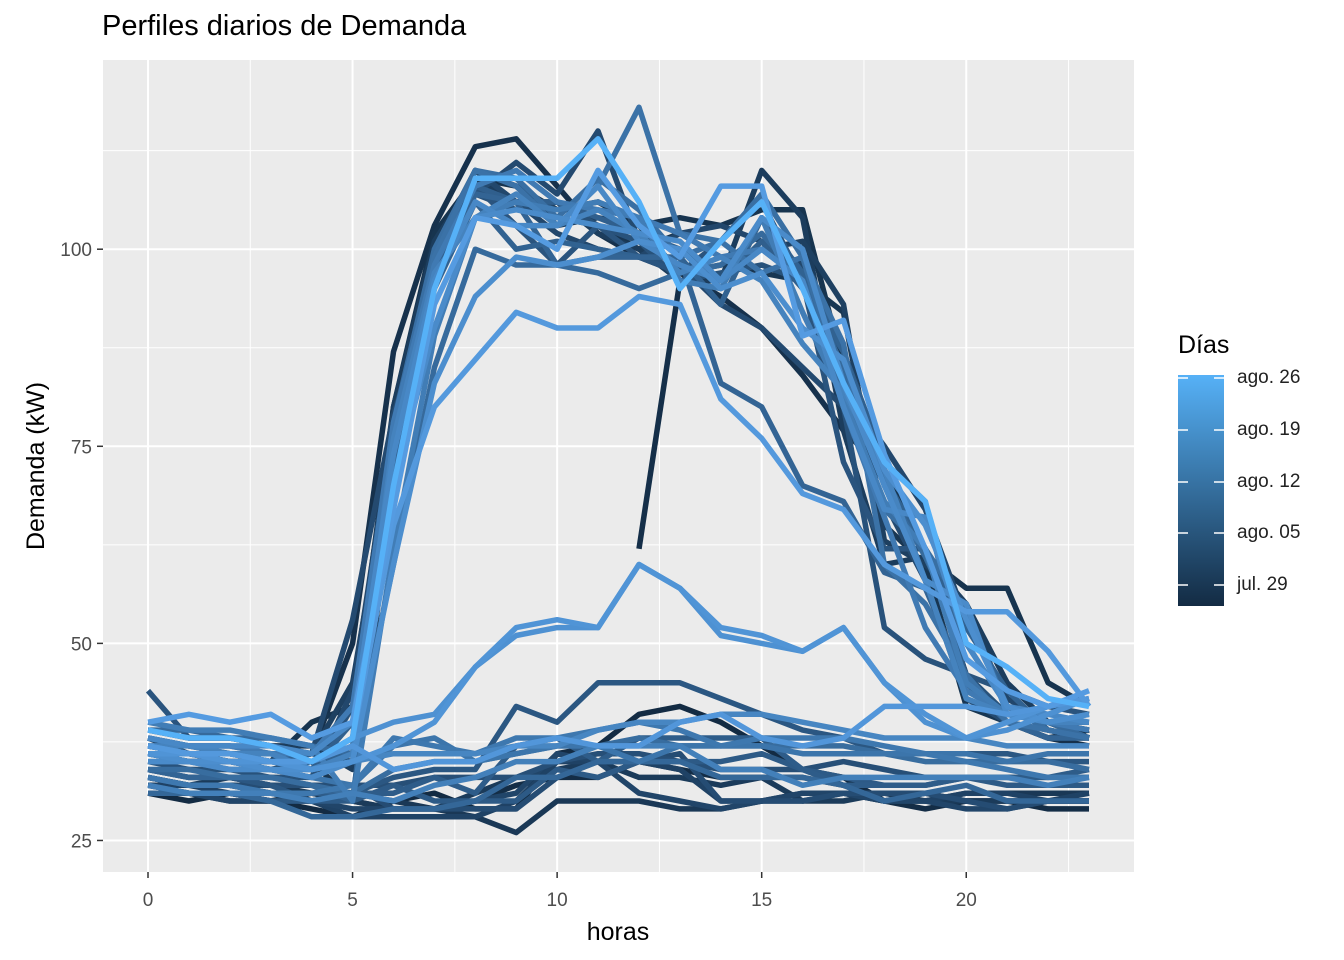 The width and height of the screenshot is (1344, 960). I want to click on x-tick-label: 20, so click(966, 900).